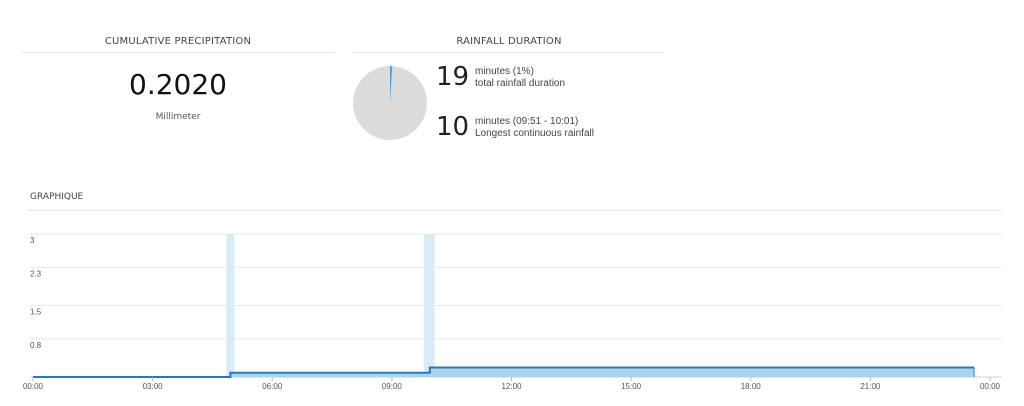  I want to click on longest-duration-minutes: minutes (09:51 - 10:01), so click(527, 121).